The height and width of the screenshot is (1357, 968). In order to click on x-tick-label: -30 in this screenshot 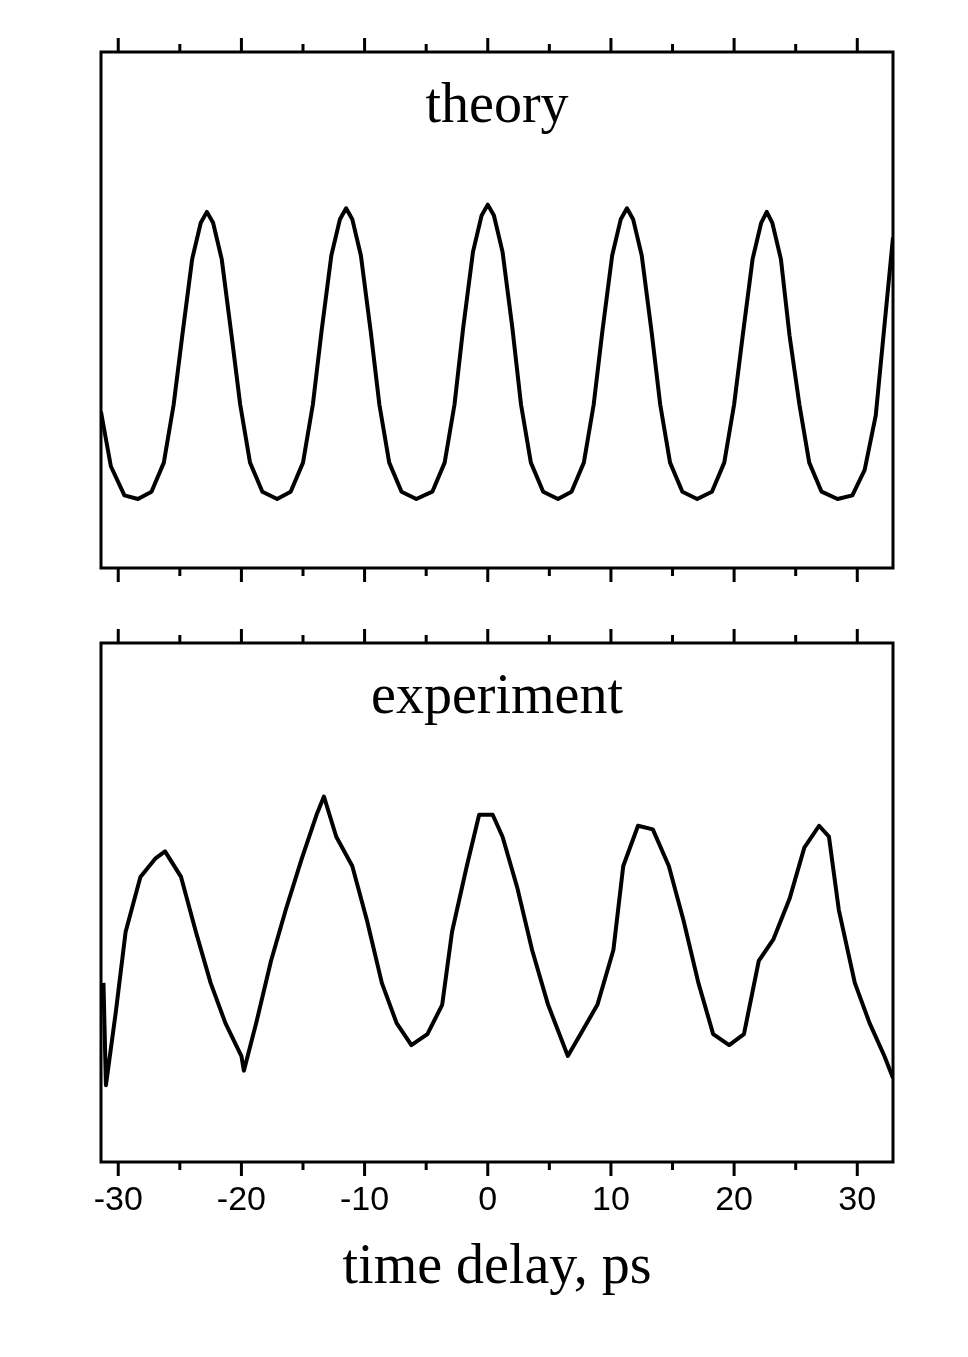, I will do `click(118, 1198)`.